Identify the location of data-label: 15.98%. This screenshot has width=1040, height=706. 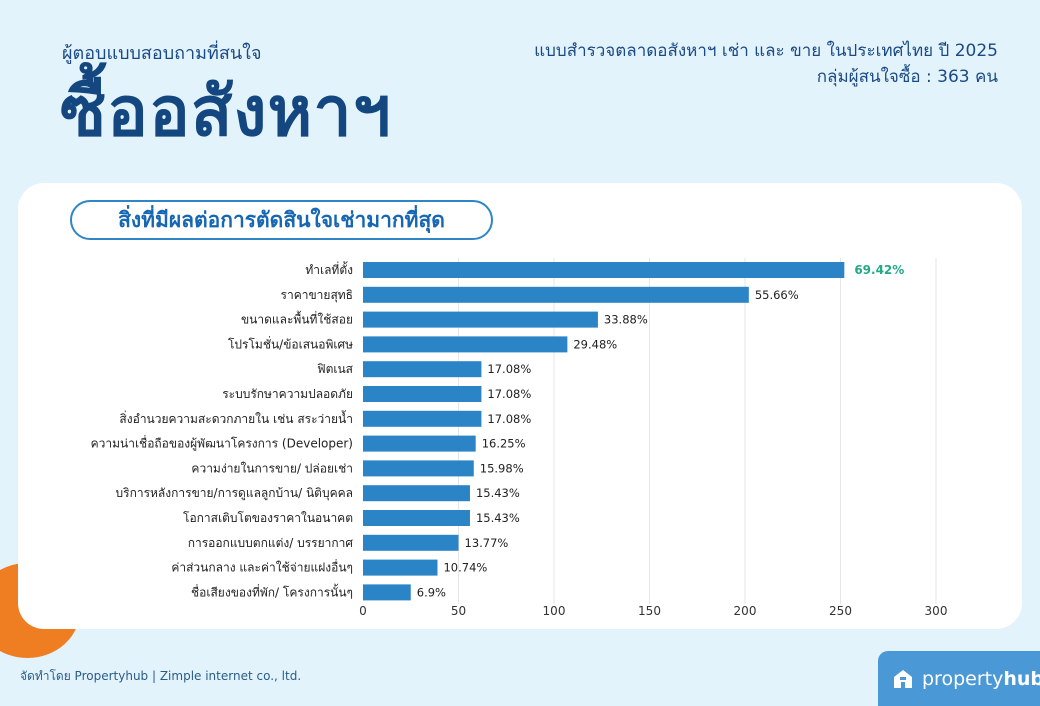
(502, 468).